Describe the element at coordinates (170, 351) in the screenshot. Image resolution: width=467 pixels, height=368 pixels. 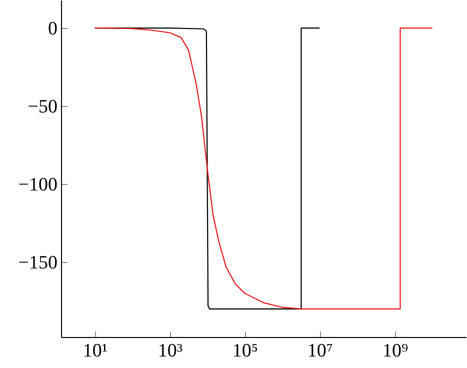
I see `x-tick-label: 10³` at that location.